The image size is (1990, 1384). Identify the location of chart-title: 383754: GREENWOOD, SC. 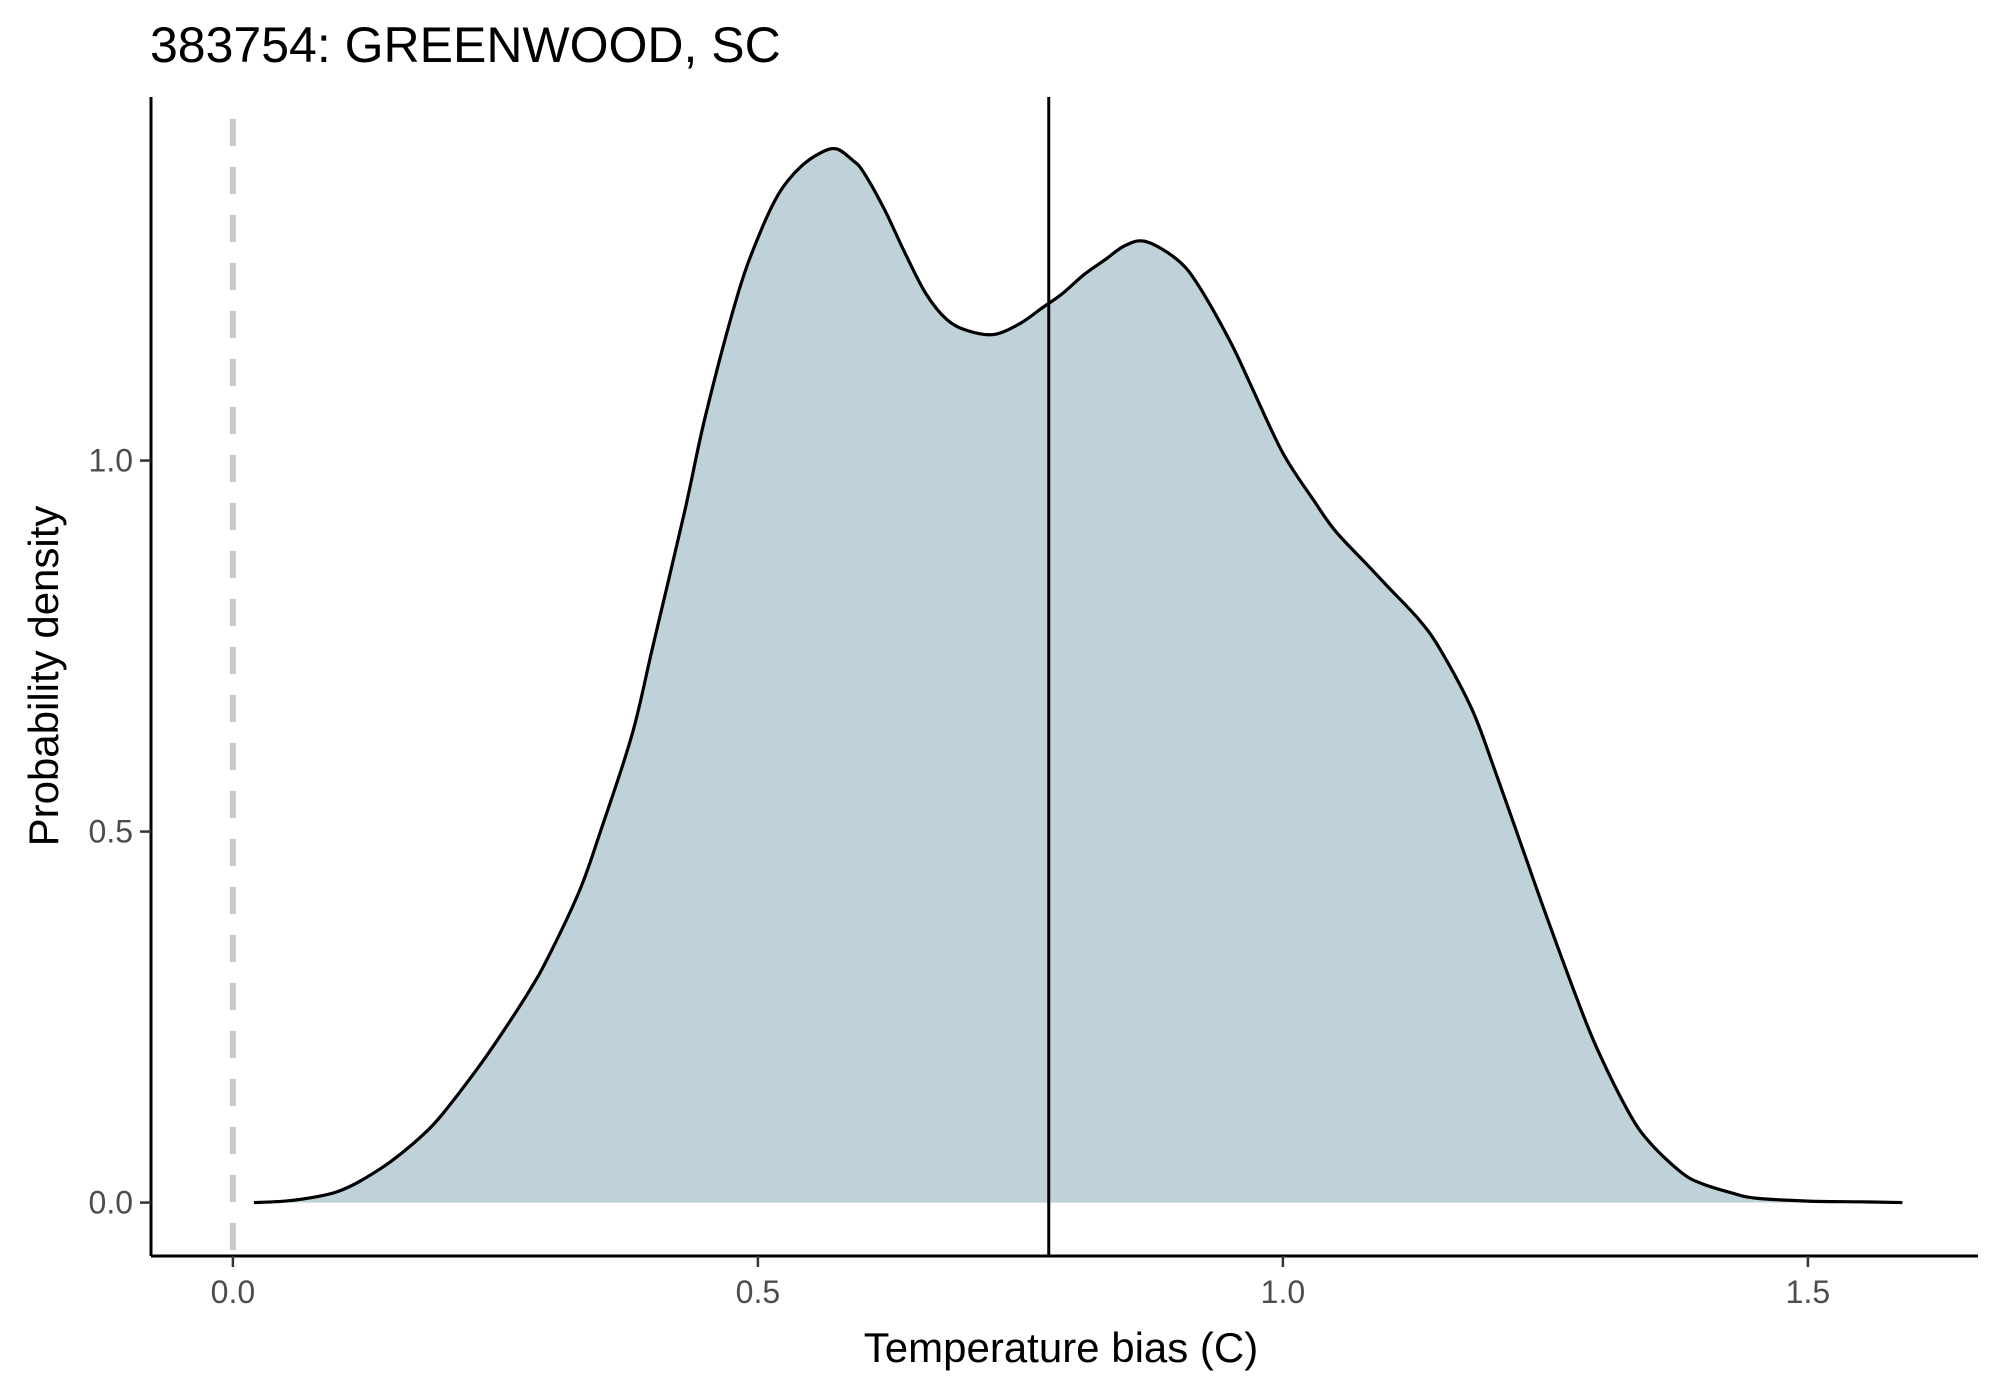
(465, 45).